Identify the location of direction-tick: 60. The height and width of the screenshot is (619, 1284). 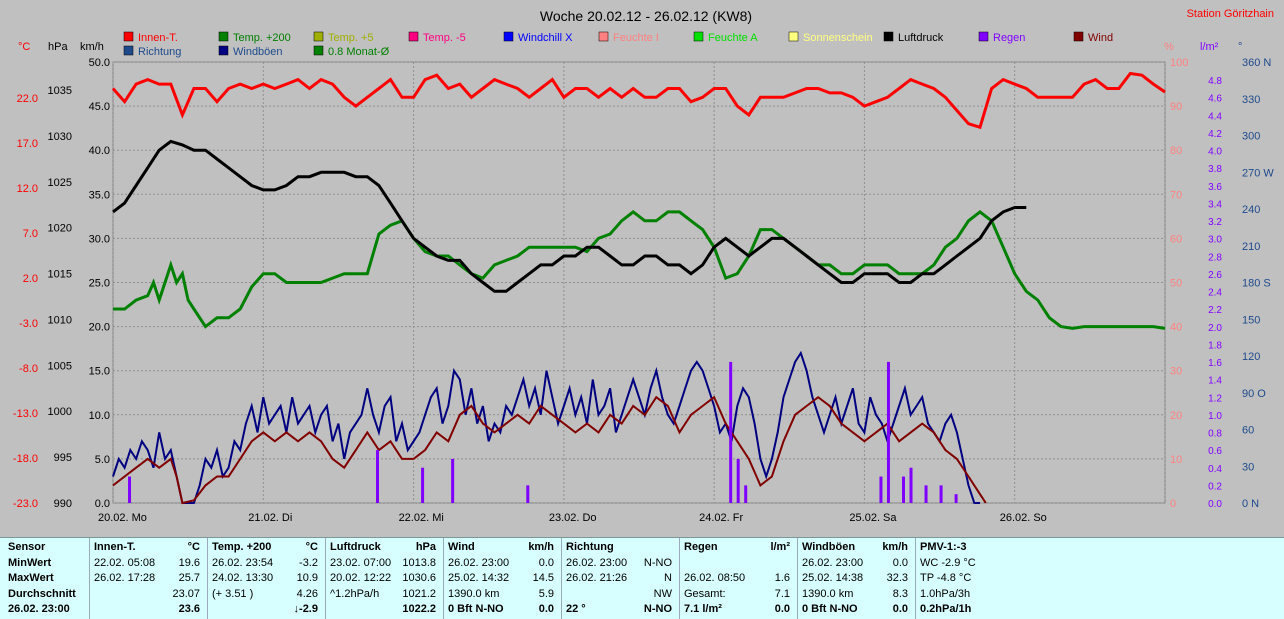
(1248, 431).